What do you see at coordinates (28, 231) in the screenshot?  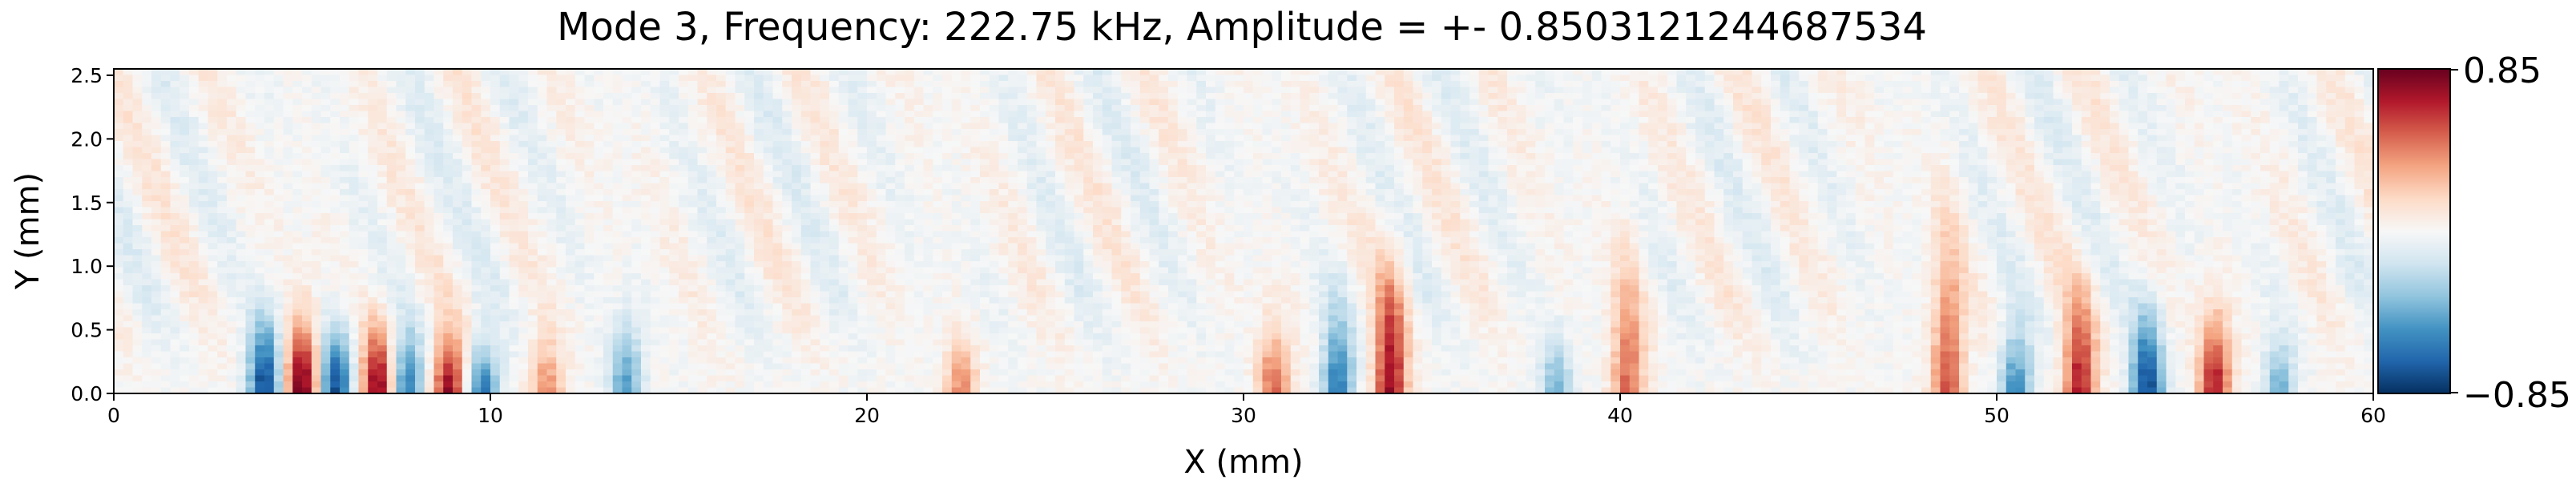 I see `y-axis-label: Y (mm)` at bounding box center [28, 231].